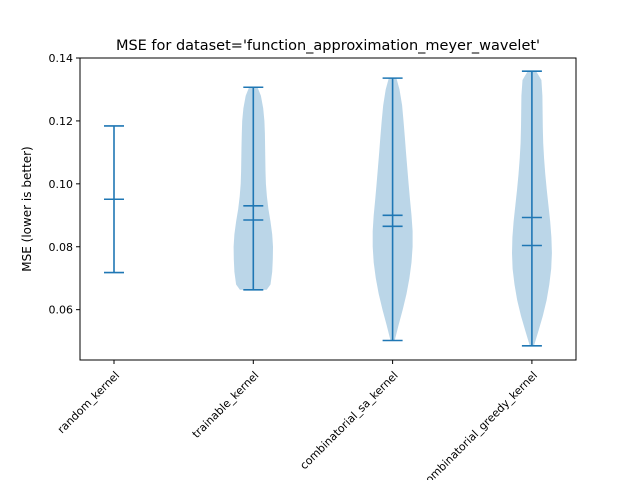  I want to click on y-tick-label: 0.14, so click(61, 58).